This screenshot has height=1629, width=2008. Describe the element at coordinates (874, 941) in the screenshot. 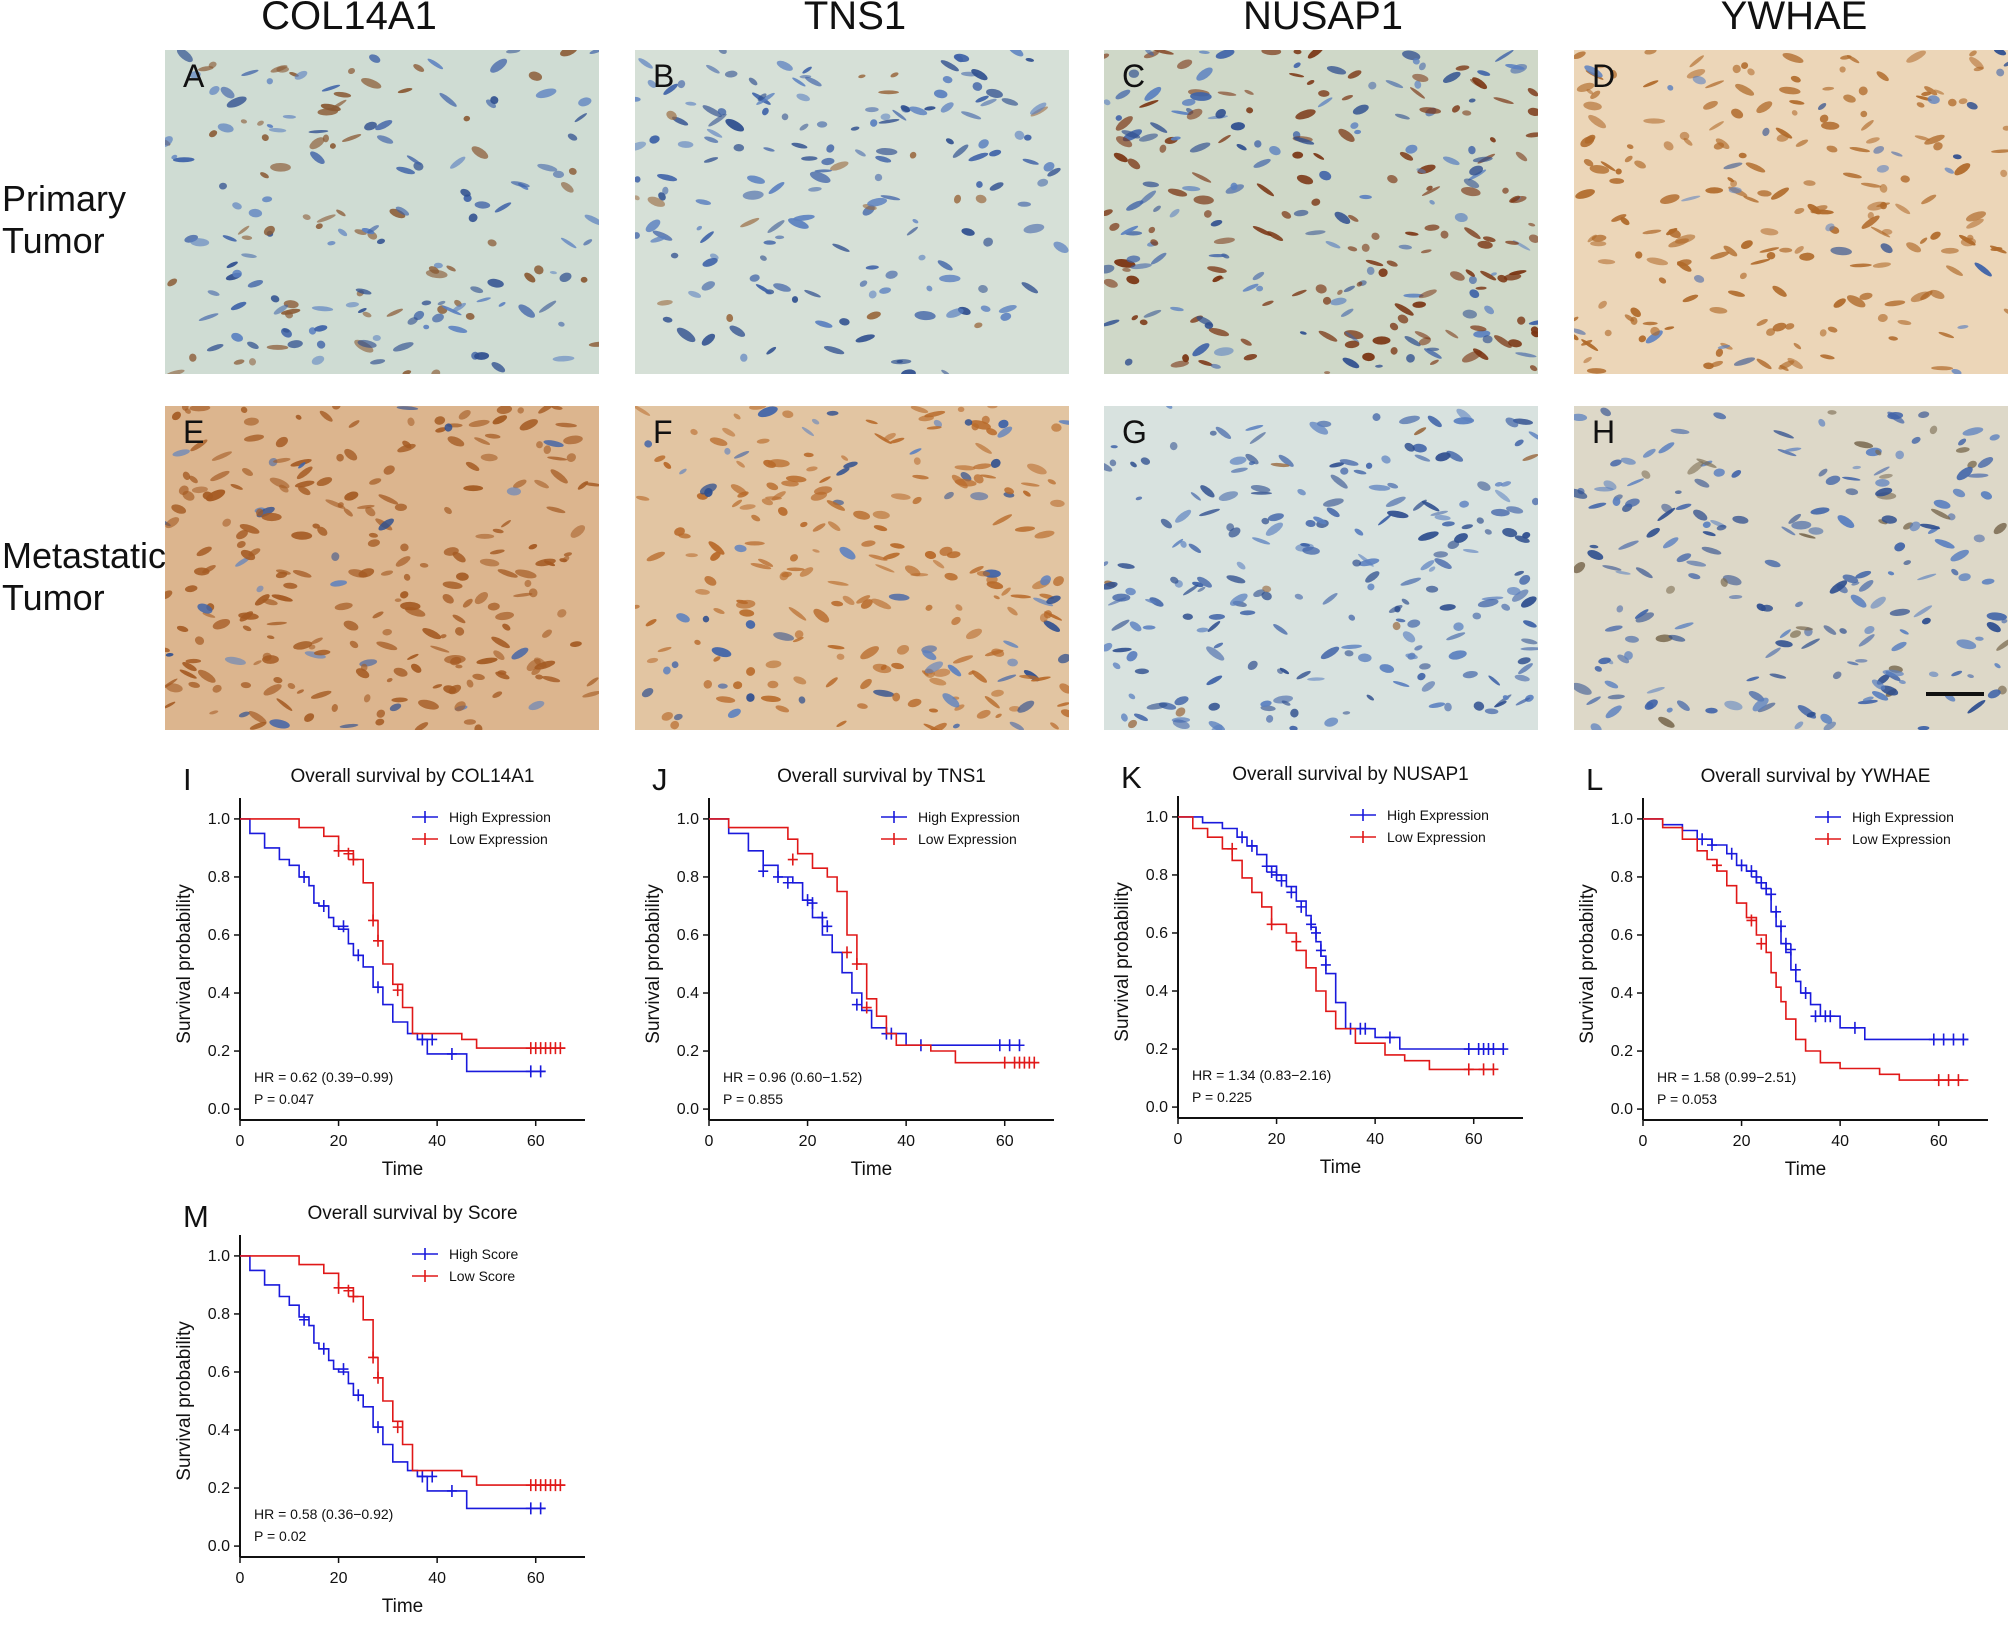

I see `survival-curve` at that location.